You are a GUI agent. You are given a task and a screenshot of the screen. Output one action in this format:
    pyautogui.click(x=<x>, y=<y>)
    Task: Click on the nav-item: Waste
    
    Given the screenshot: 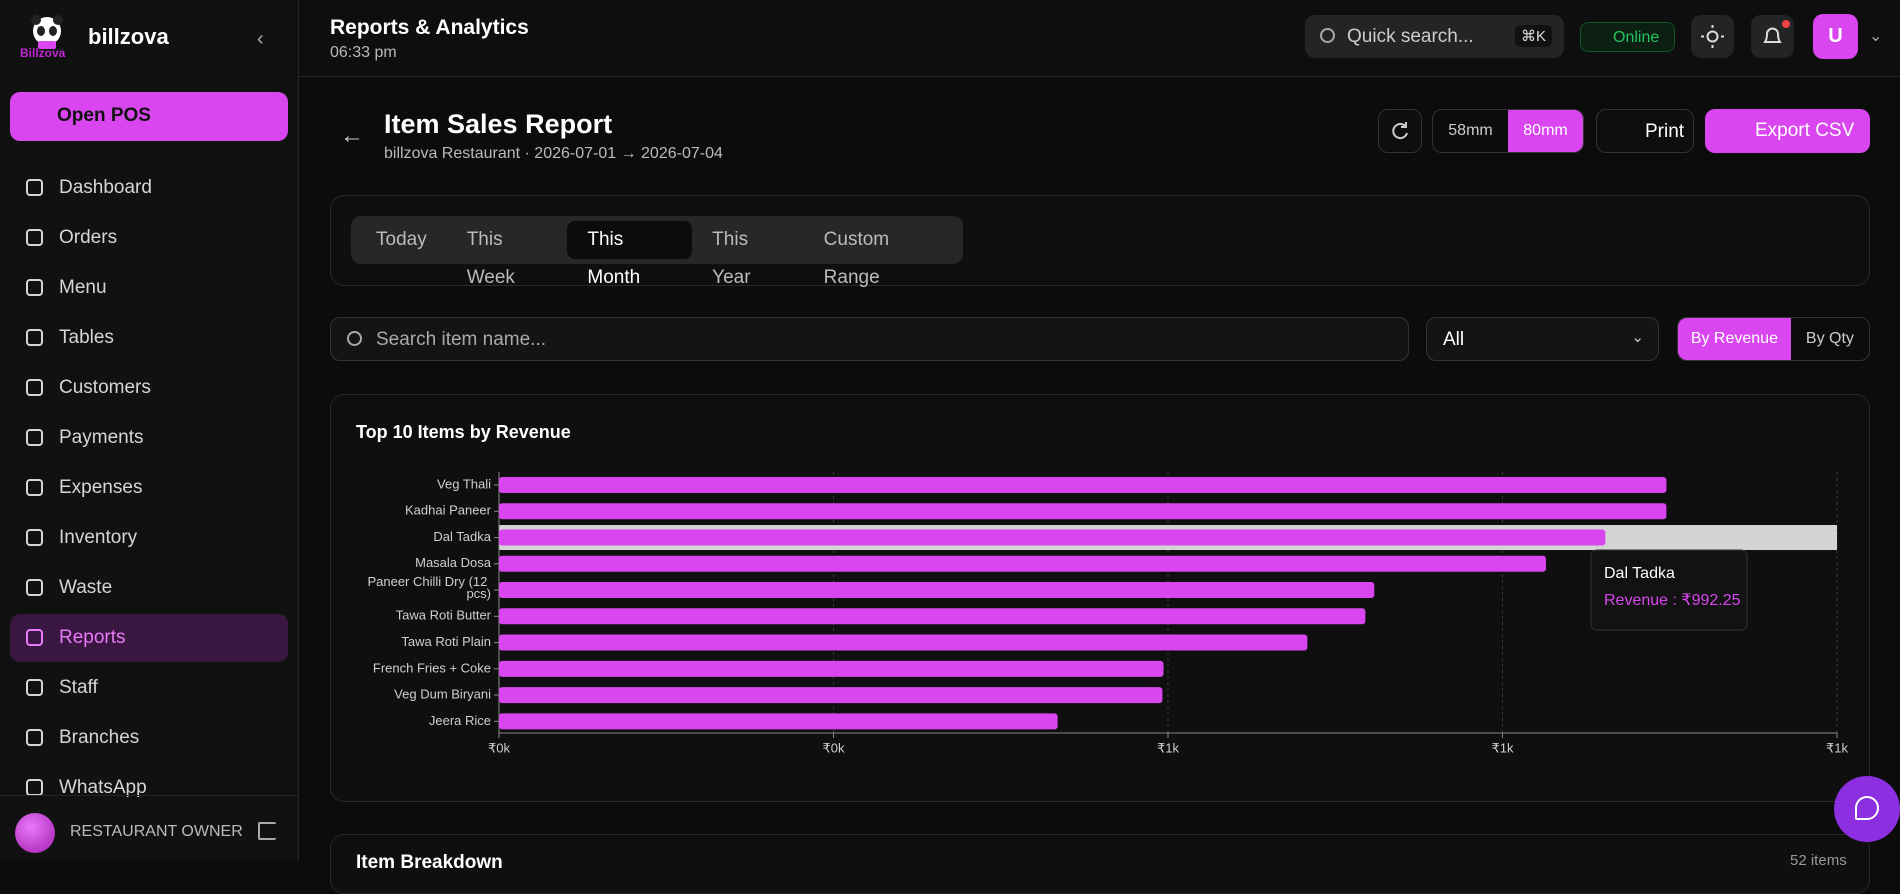 What is the action you would take?
    pyautogui.click(x=149, y=588)
    